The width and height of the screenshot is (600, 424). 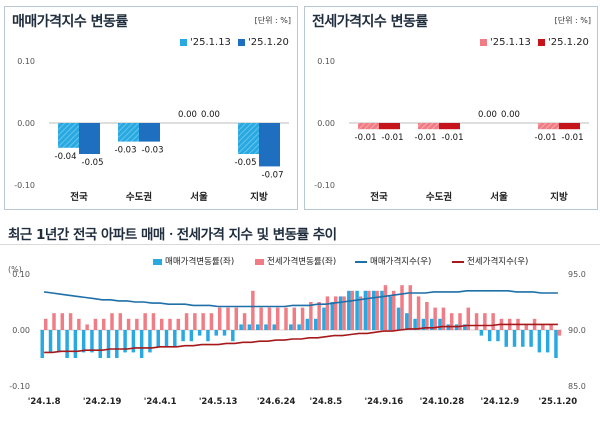 What do you see at coordinates (577, 386) in the screenshot?
I see `y-right-tick-label: 85.0` at bounding box center [577, 386].